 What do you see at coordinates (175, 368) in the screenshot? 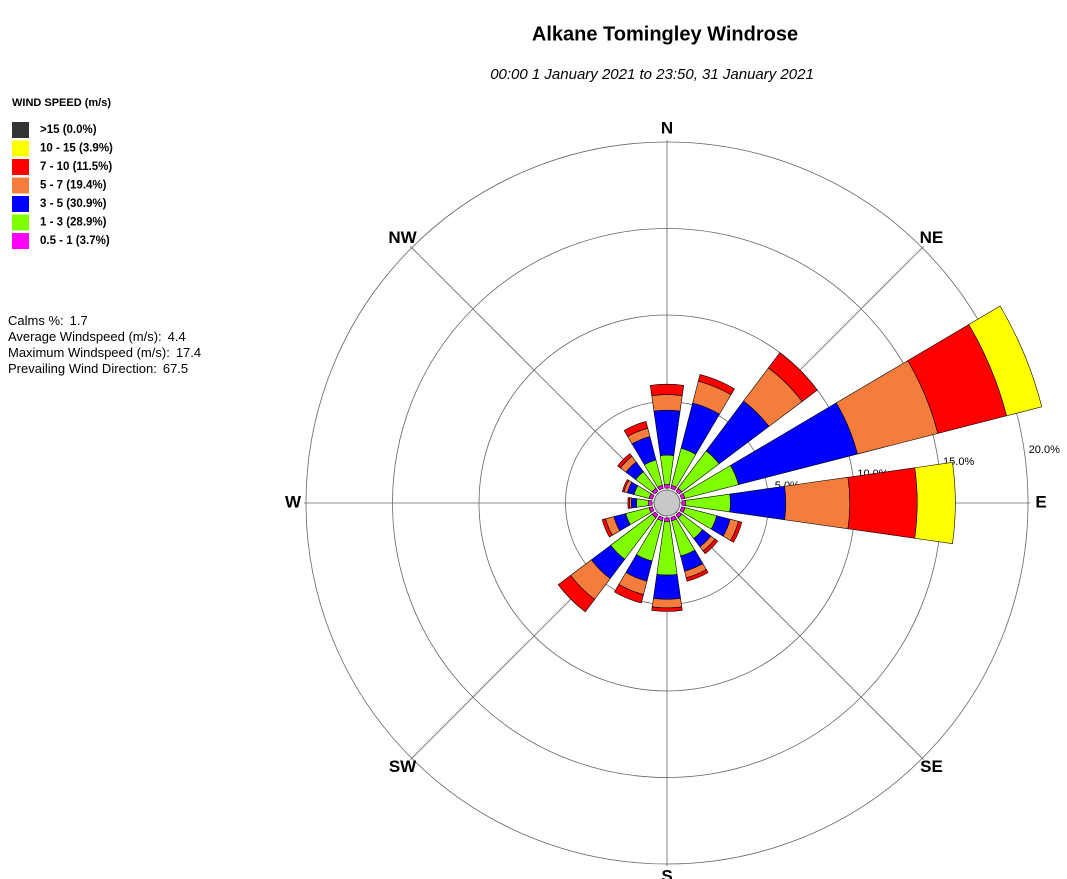
I see `stat-value: 67.5` at bounding box center [175, 368].